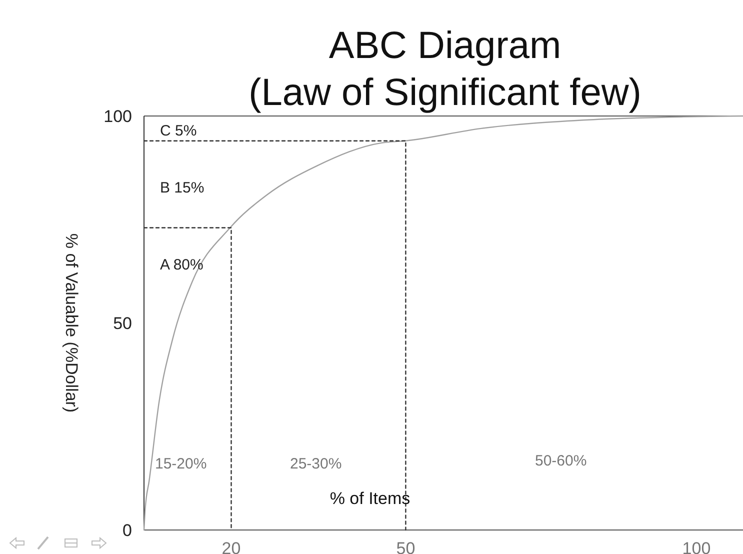 This screenshot has width=743, height=554. Describe the element at coordinates (370, 498) in the screenshot. I see `x-axis-title: % of Items` at that location.